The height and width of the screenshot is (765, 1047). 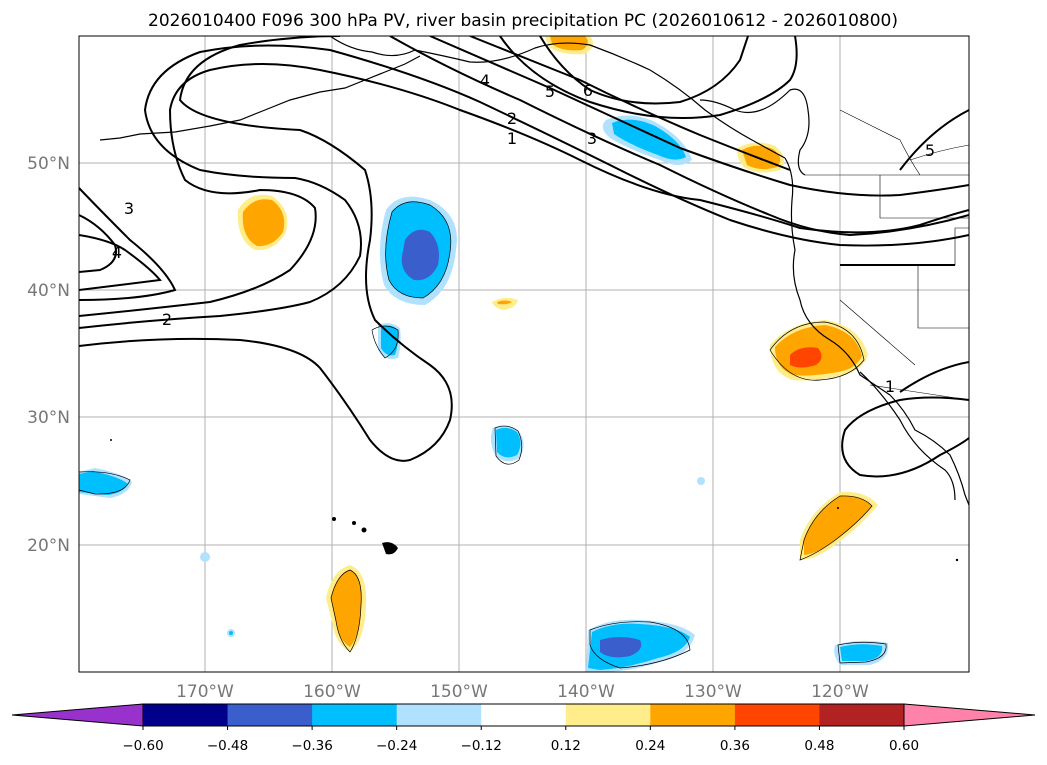 I want to click on baja-peninsula, so click(x=907, y=436).